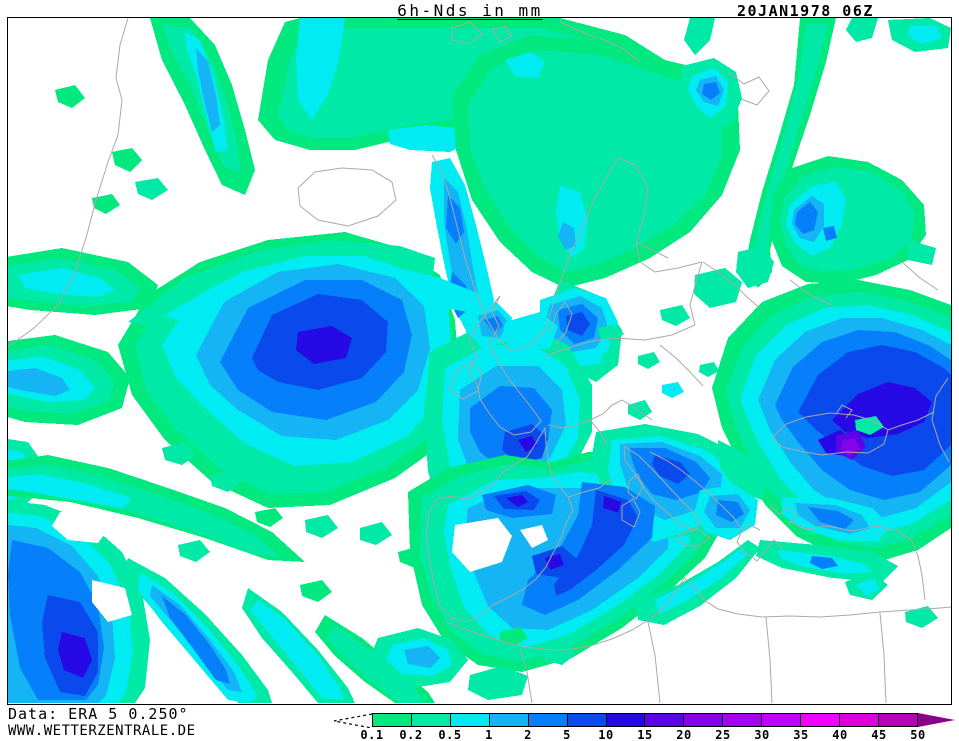 The height and width of the screenshot is (741, 959). I want to click on legend-tick-label: 0.2, so click(411, 734).